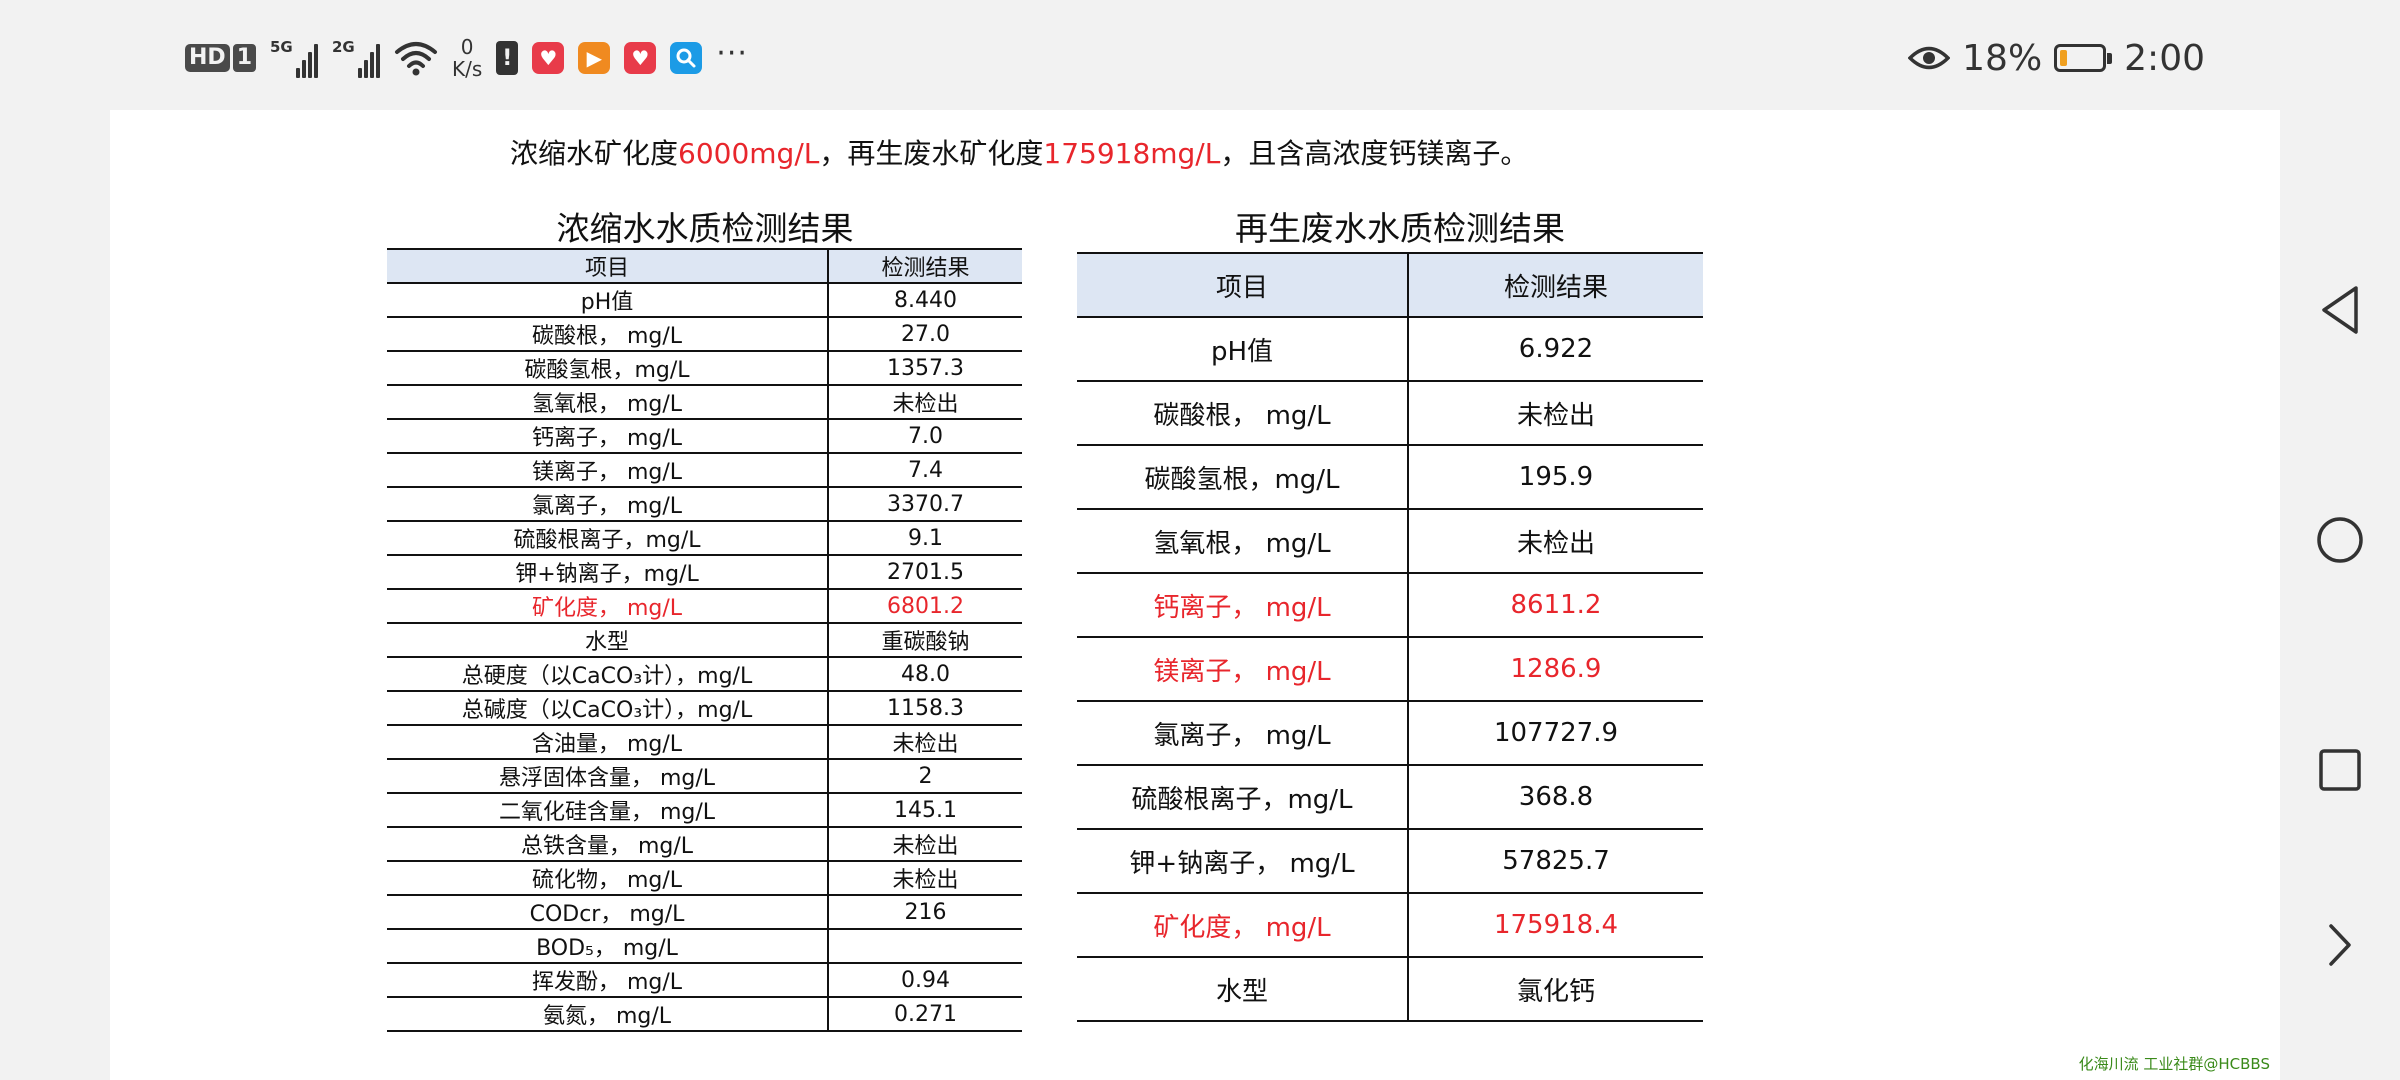 This screenshot has width=2400, height=1080. I want to click on table1-item-cell: pH值, so click(608, 300).